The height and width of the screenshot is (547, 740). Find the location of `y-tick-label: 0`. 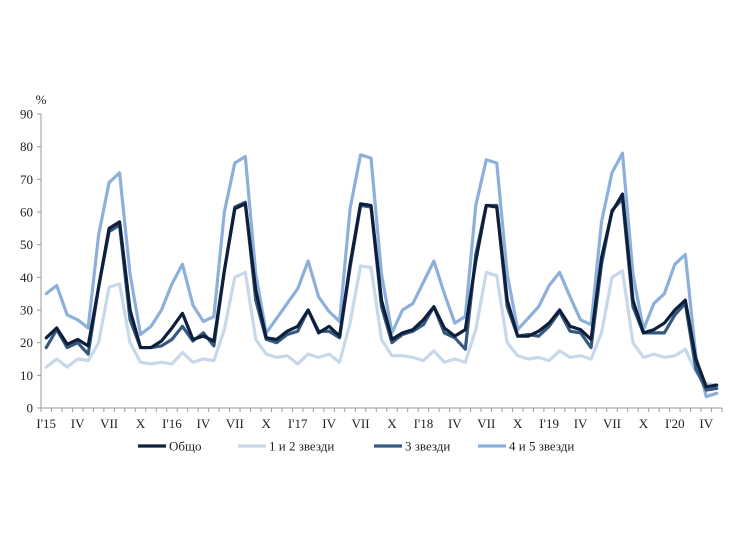

y-tick-label: 0 is located at coordinates (30, 408).